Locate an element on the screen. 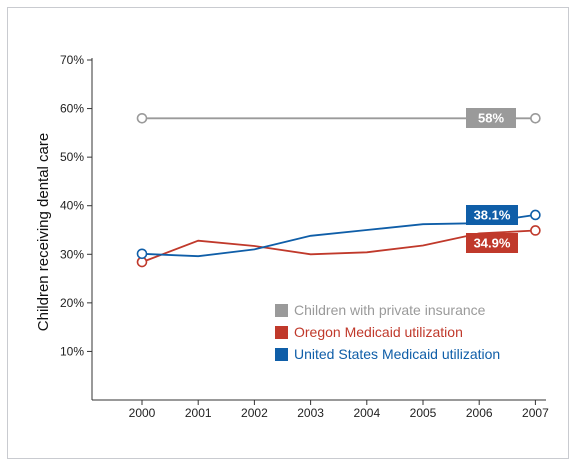 The height and width of the screenshot is (466, 576). x-tick-label: 2006 is located at coordinates (479, 413).